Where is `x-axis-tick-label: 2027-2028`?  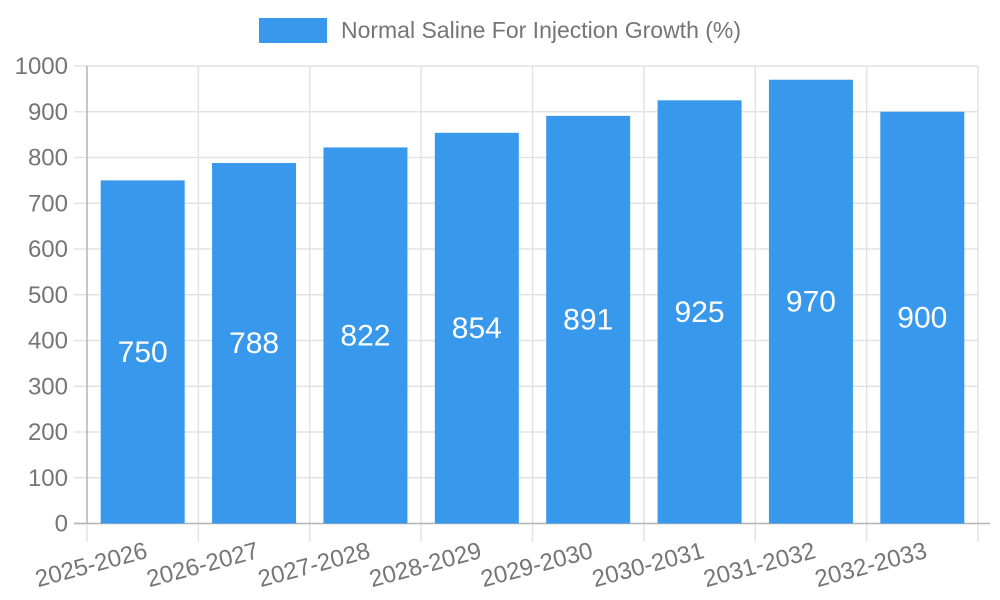 x-axis-tick-label: 2027-2028 is located at coordinates (314, 565).